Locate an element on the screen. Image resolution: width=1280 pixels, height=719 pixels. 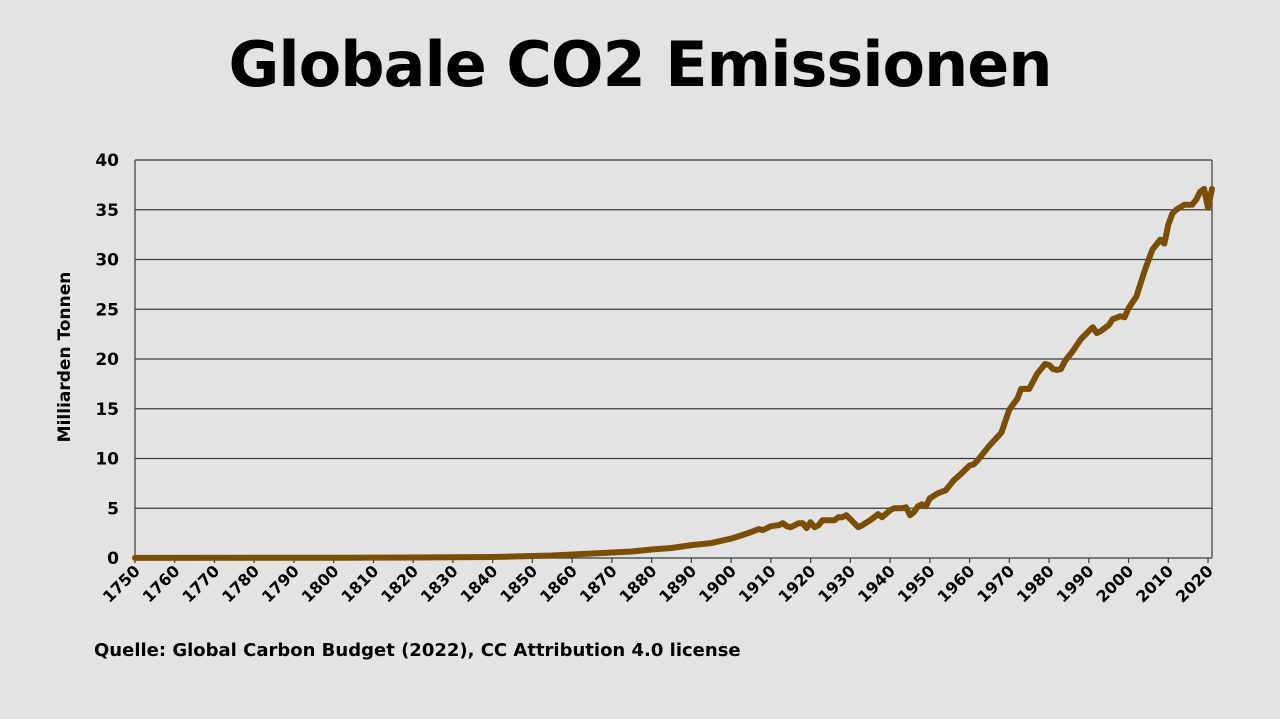
x-tick-label: 2020 is located at coordinates (1194, 583).